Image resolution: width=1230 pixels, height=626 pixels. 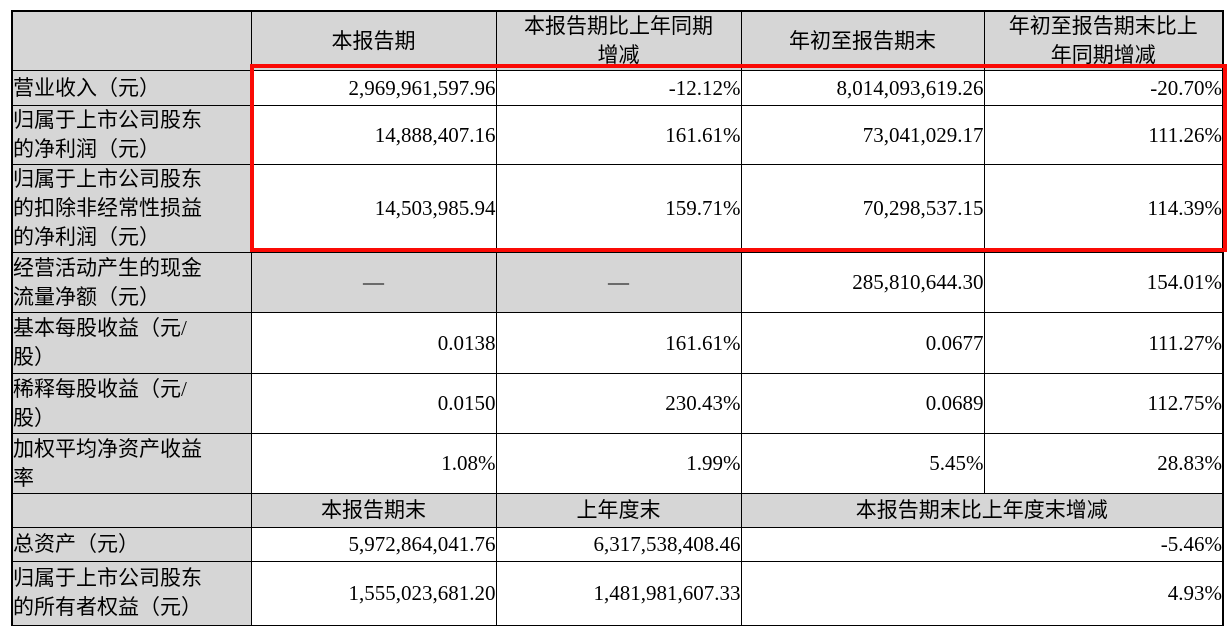 I want to click on value-cell: 285,810,644.30, so click(x=862, y=282).